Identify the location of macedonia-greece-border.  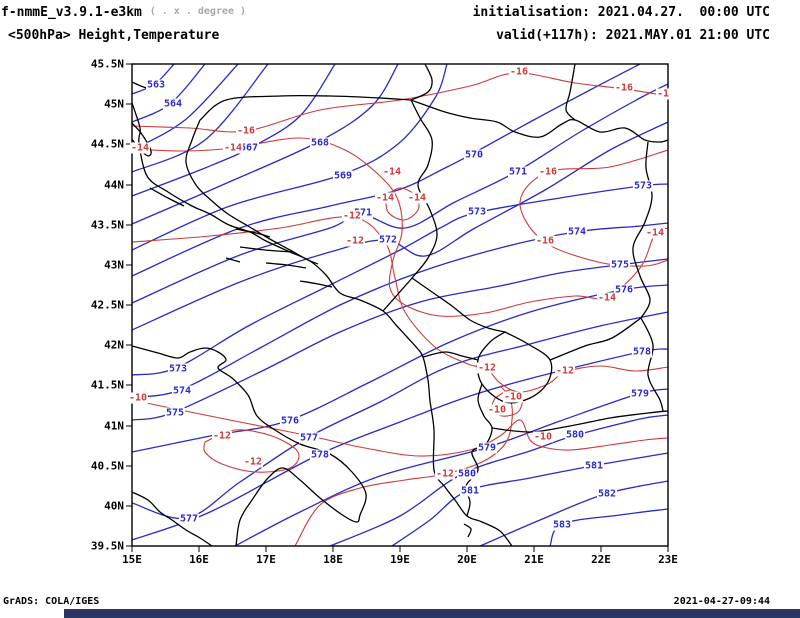
(579, 421).